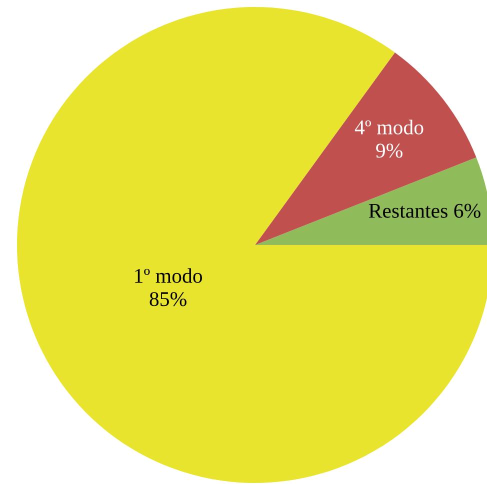  I want to click on slice-label: 4º modo, so click(389, 127).